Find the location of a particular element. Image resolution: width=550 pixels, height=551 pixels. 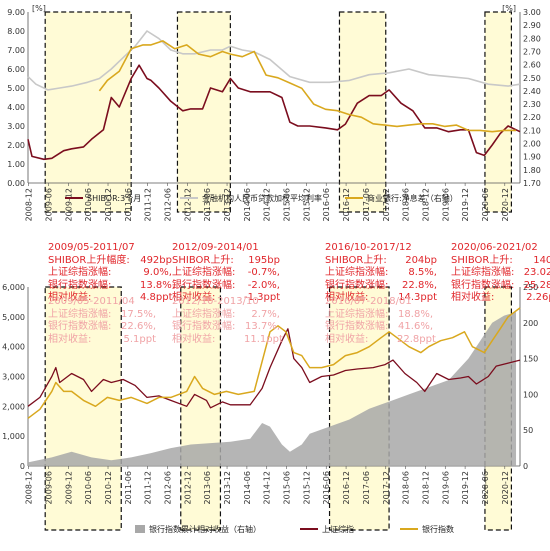

annotation-row: 相对收益: 11.1ppt is located at coordinates (227, 340).